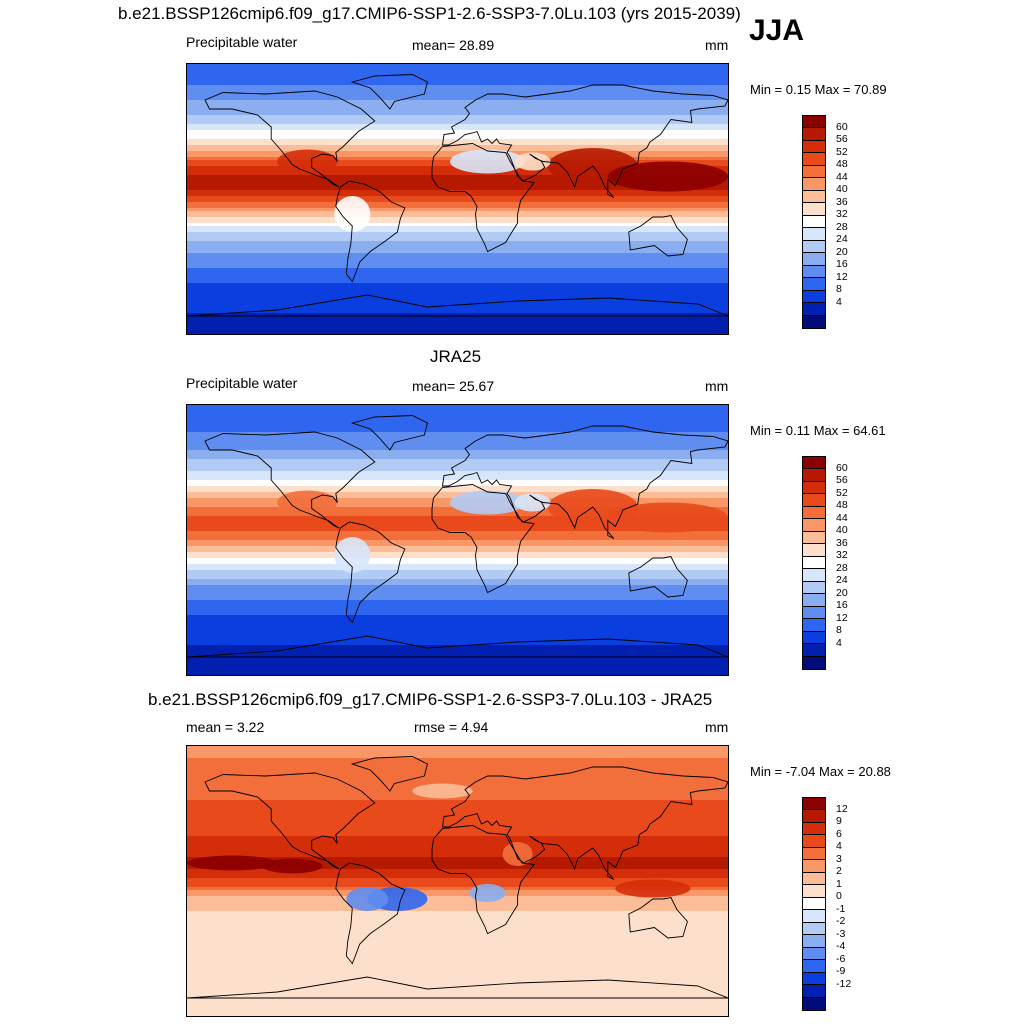 The image size is (1024, 1024). Describe the element at coordinates (820, 771) in the screenshot. I see `panel-minmax-diff: Min = -7.04 Max = 20.88` at that location.